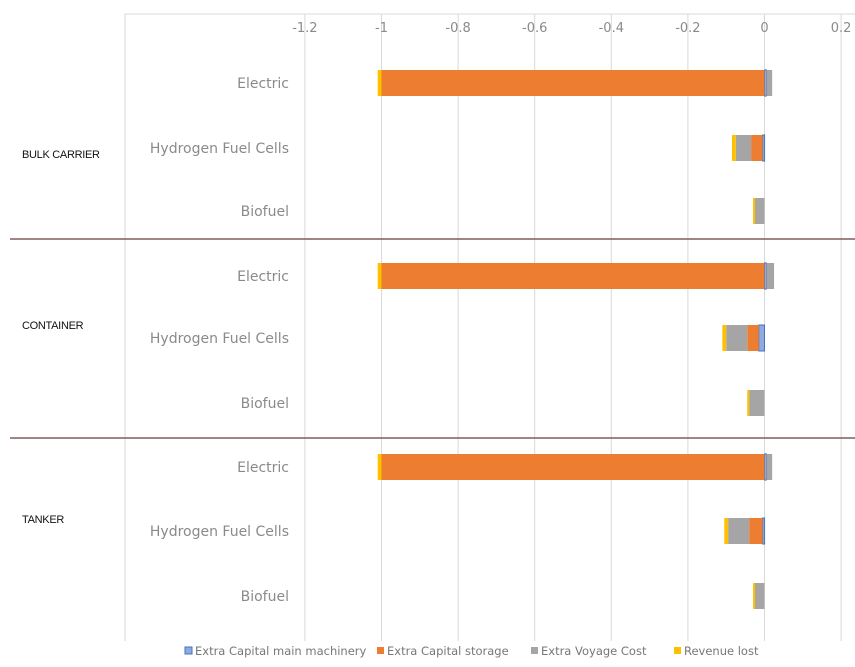 Image resolution: width=855 pixels, height=667 pixels. What do you see at coordinates (53, 326) in the screenshot?
I see `group-label: CONTAINER` at bounding box center [53, 326].